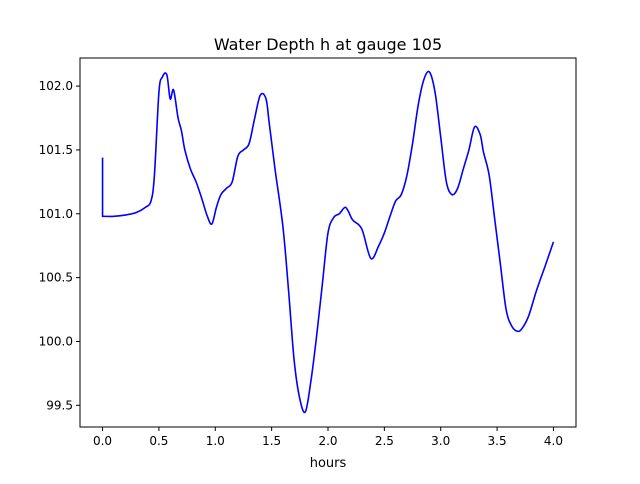  Describe the element at coordinates (328, 463) in the screenshot. I see `x-axis-label: hours` at that location.